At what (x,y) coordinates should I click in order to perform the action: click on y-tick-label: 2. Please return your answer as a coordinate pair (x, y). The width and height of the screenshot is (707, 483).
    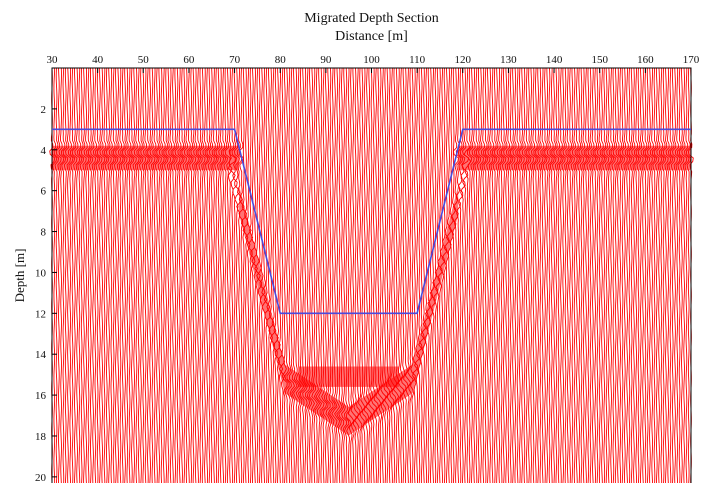
    Looking at the image, I should click on (44, 110).